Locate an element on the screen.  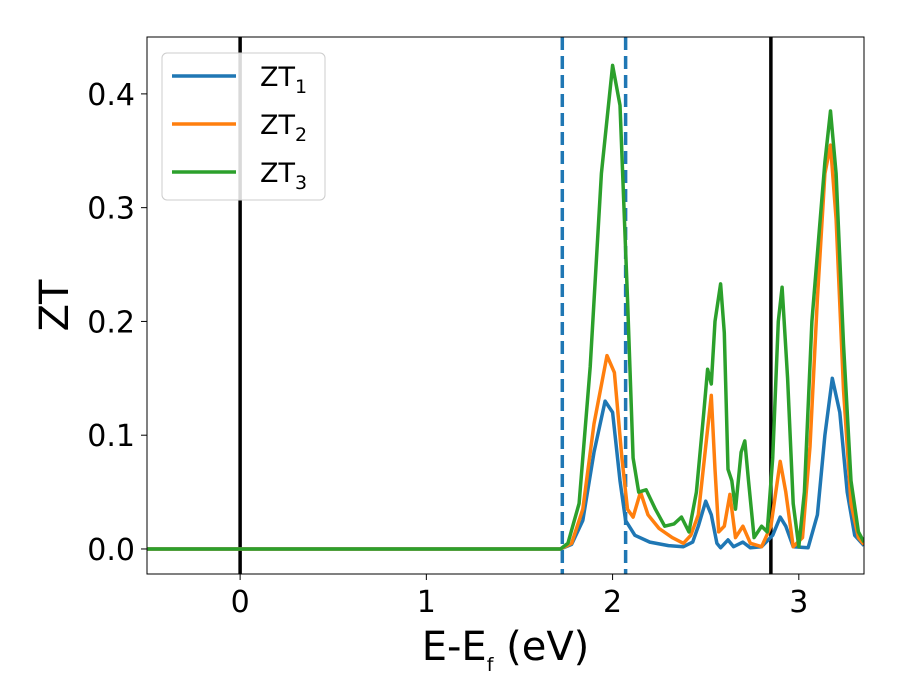
legend-box is located at coordinates (243, 126).